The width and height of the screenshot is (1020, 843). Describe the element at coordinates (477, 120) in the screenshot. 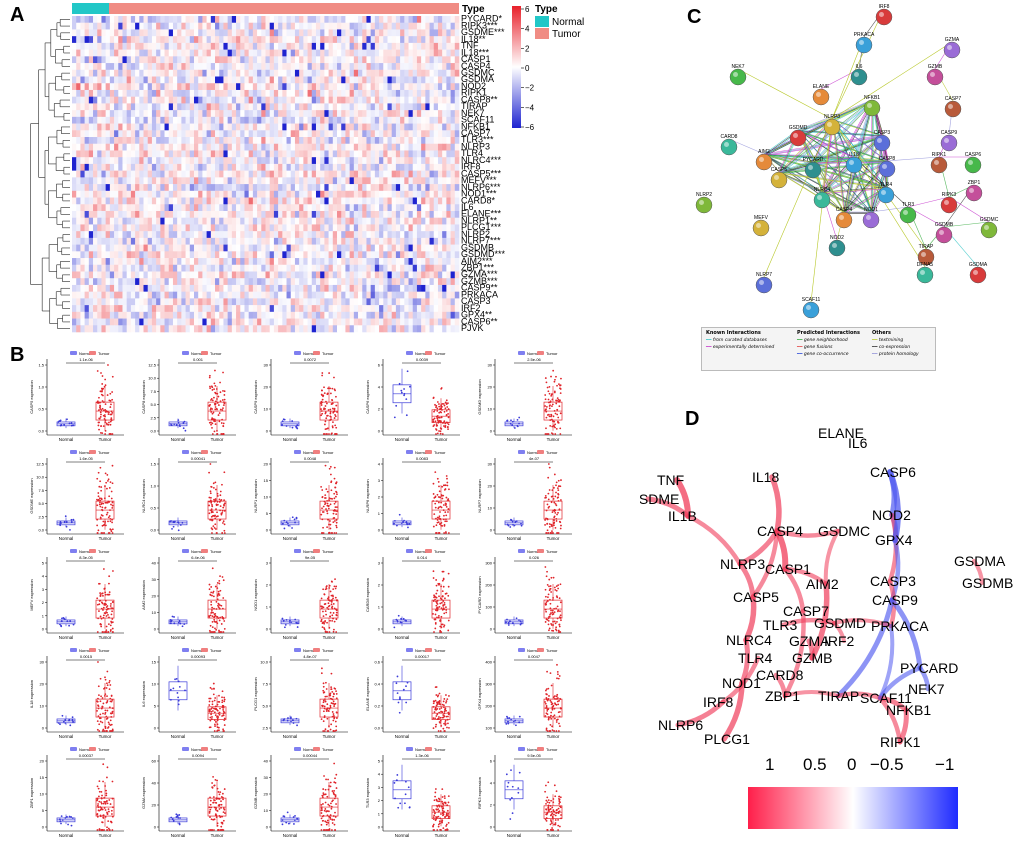

I see `heatmap-gene-label: SCAF11` at that location.